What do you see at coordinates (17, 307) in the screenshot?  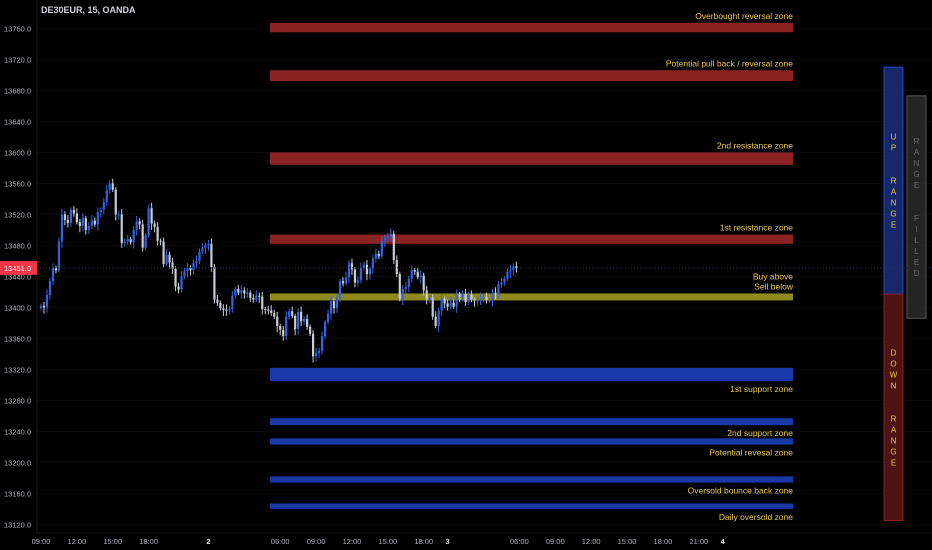 I see `y-tick-label: 13400.0` at bounding box center [17, 307].